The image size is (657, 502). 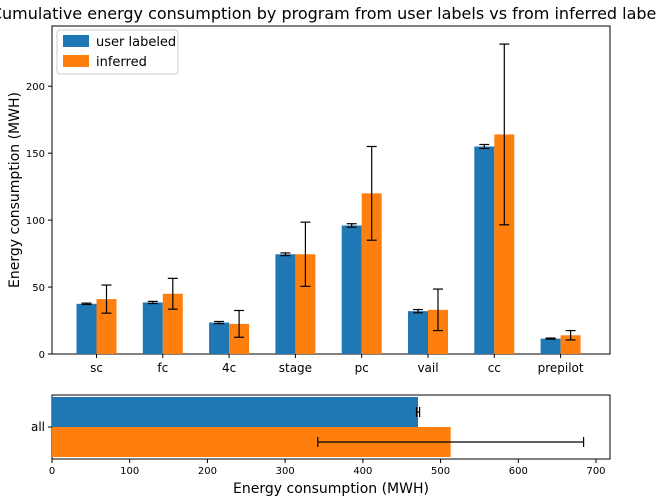 What do you see at coordinates (129, 471) in the screenshot?
I see `x-tick-label-100: 100` at bounding box center [129, 471].